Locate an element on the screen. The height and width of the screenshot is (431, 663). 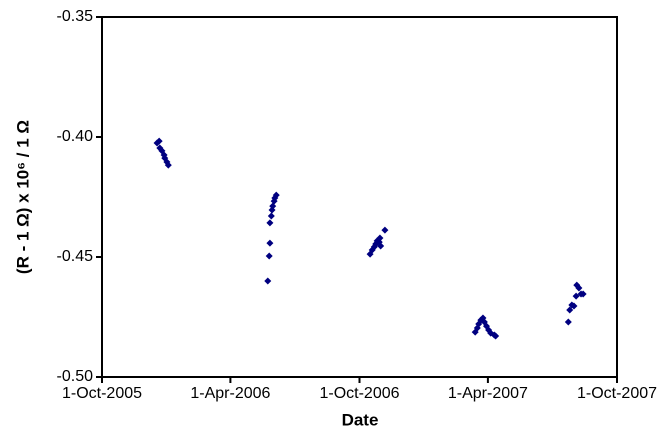
x-tick-label: 1-Oct-2006 is located at coordinates (359, 393).